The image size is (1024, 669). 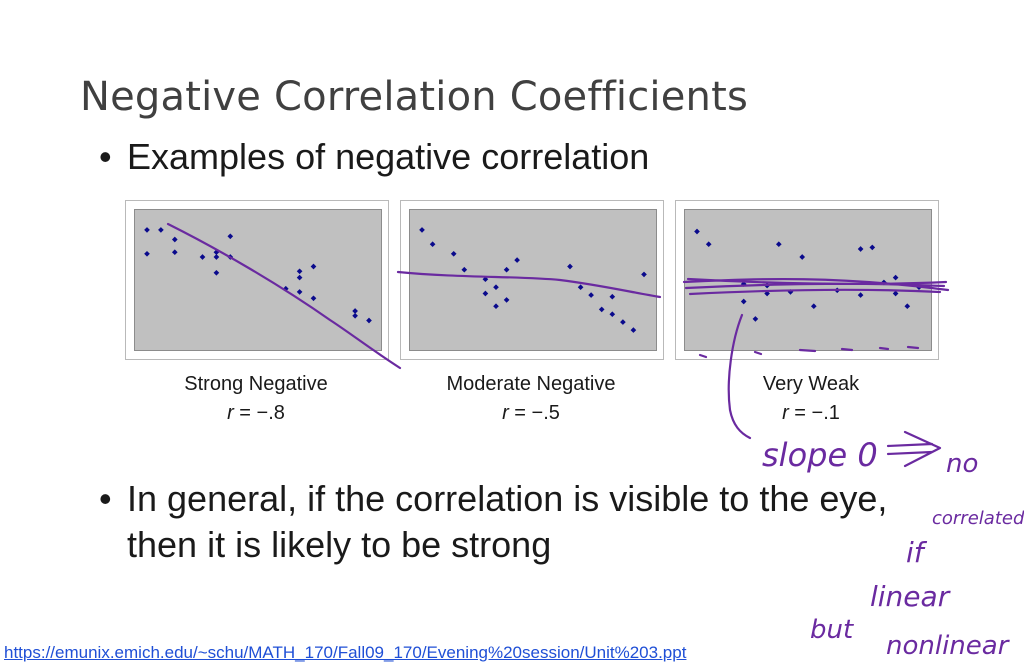 I want to click on r-value: = −.8, so click(x=259, y=413).